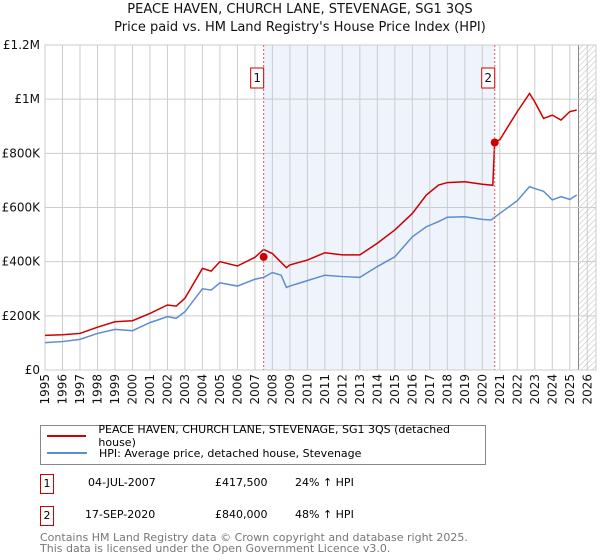  What do you see at coordinates (324, 482) in the screenshot?
I see `sale-hpi-diff: 24% ↑ HPI` at bounding box center [324, 482].